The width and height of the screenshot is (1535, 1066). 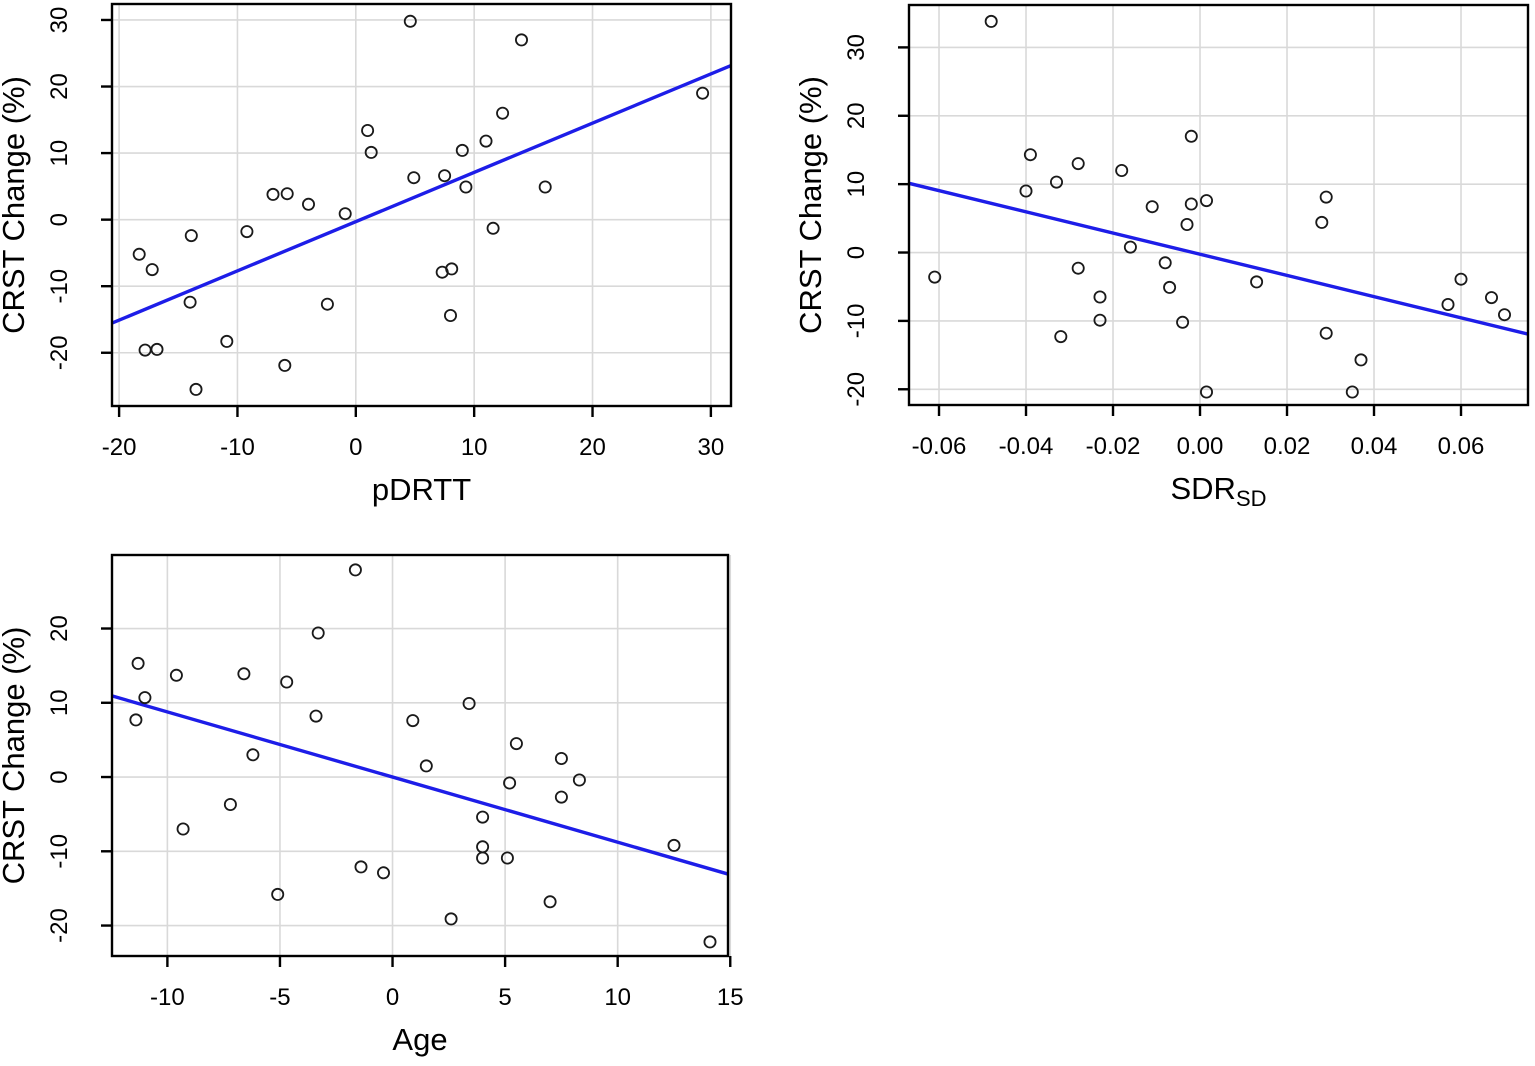 I want to click on x-tick-label: 20, so click(x=592, y=447).